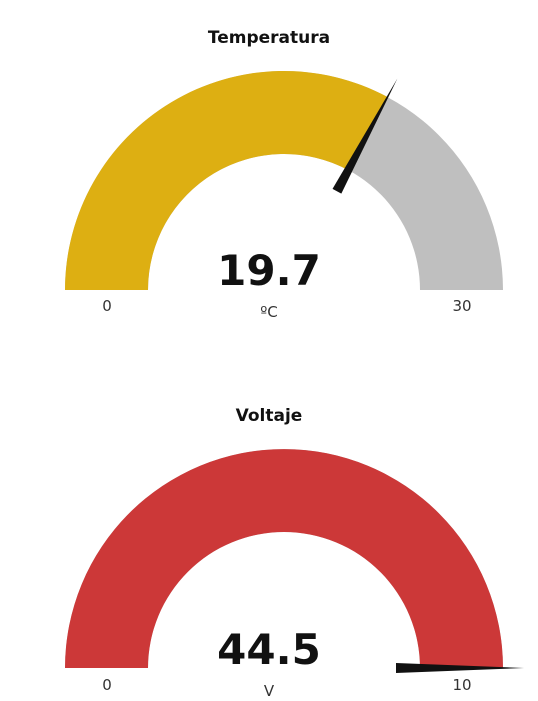  What do you see at coordinates (462, 306) in the screenshot?
I see `gauge-max-label: 30` at bounding box center [462, 306].